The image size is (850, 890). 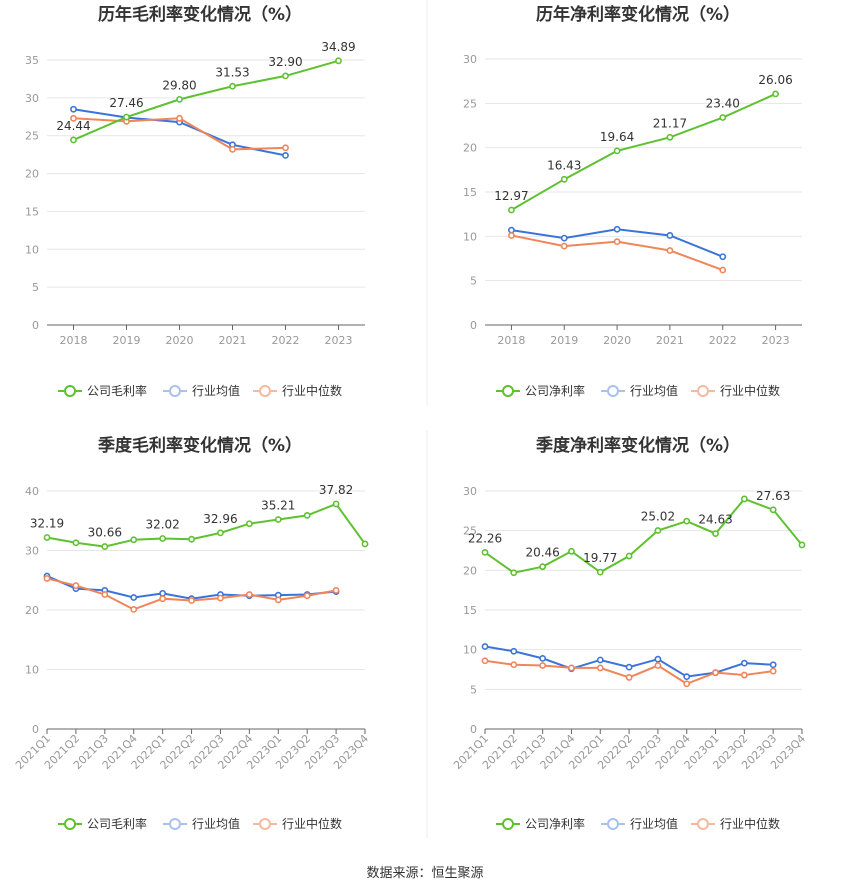 I want to click on x-tick-label: 2021, so click(x=670, y=340).